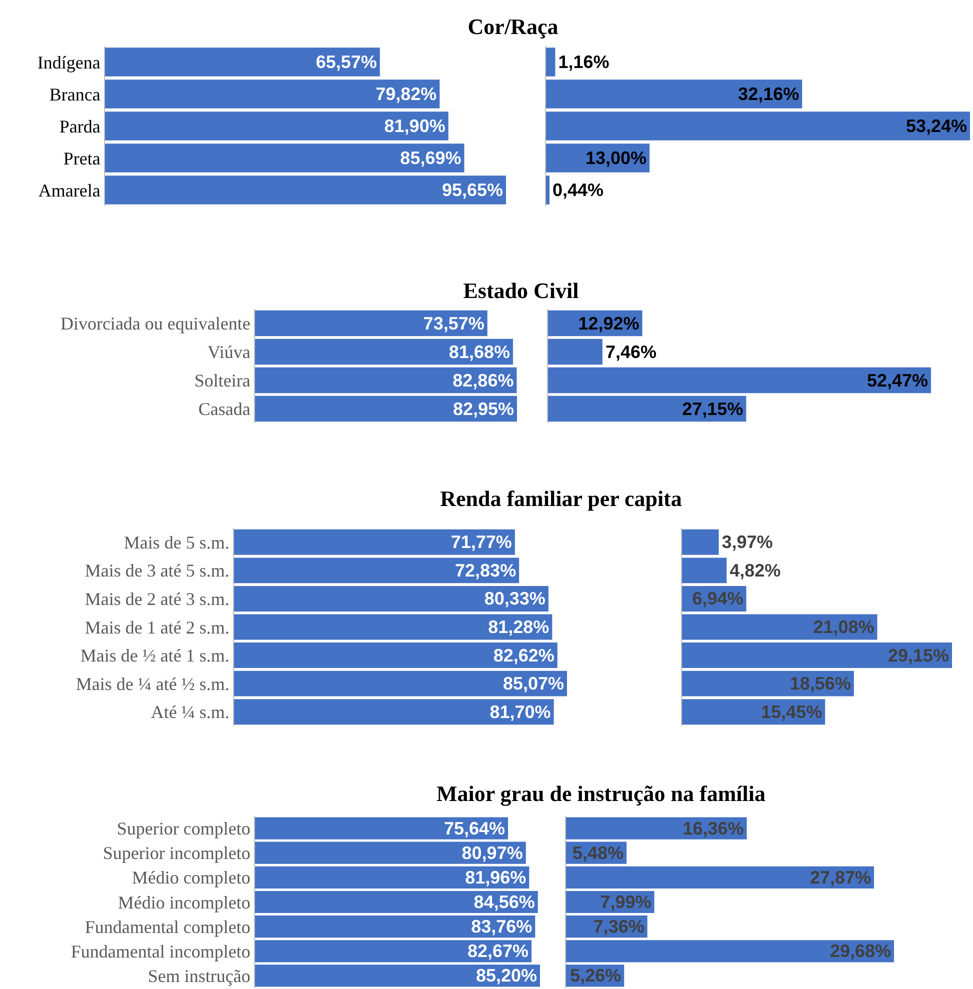 This screenshot has width=973, height=989. What do you see at coordinates (222, 380) in the screenshot?
I see `y-tick-label: Solteira` at bounding box center [222, 380].